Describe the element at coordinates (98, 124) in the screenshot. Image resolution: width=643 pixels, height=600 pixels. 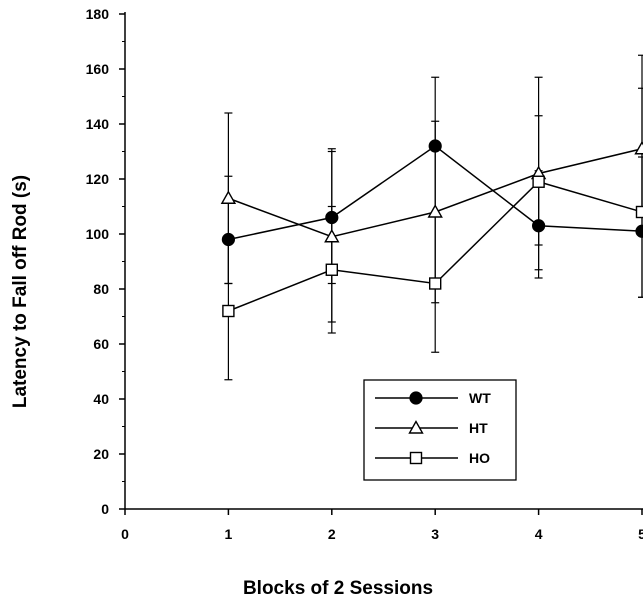
I see `y-tick-label: 140` at that location.